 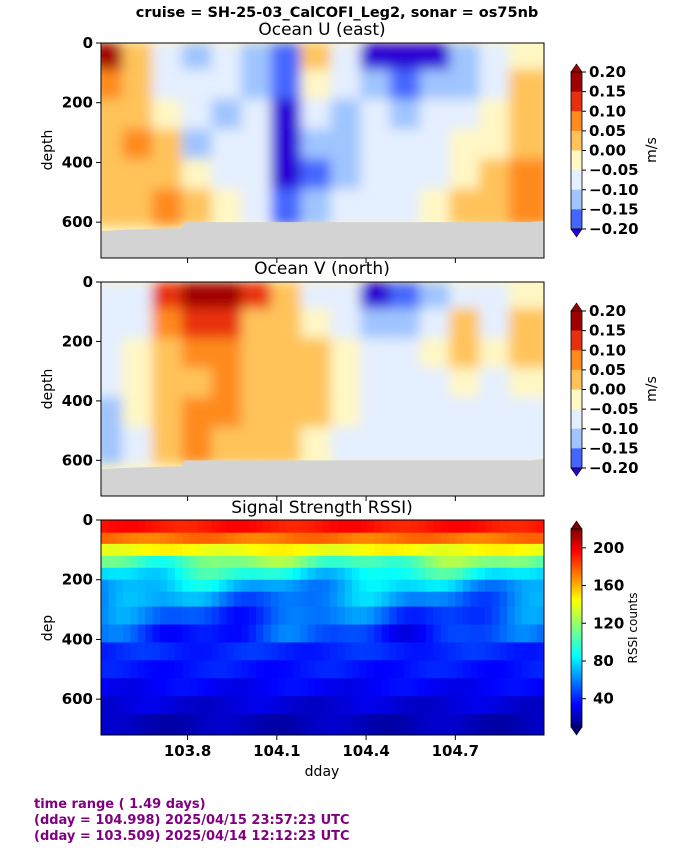 What do you see at coordinates (576, 307) in the screenshot?
I see `colorbar-extend-max` at bounding box center [576, 307].